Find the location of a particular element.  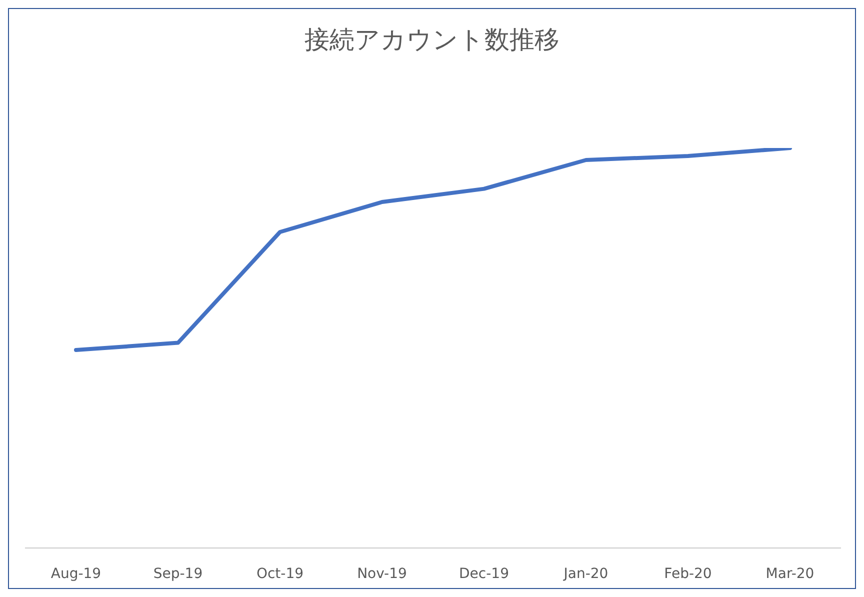

chart-title: 接続アカウント数推移 is located at coordinates (432, 40).